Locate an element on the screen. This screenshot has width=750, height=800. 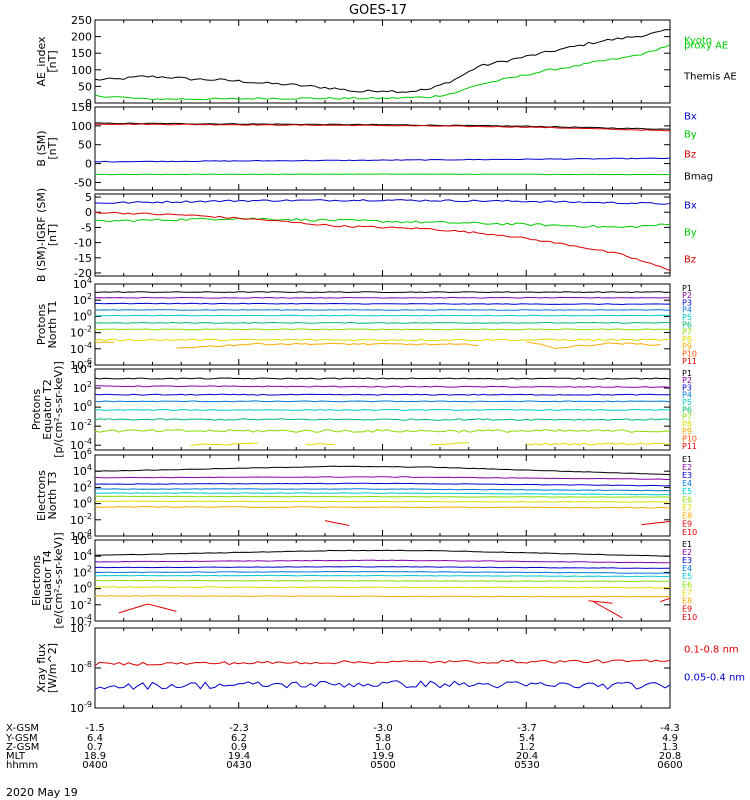
footer-value: 6.4 is located at coordinates (95, 738).